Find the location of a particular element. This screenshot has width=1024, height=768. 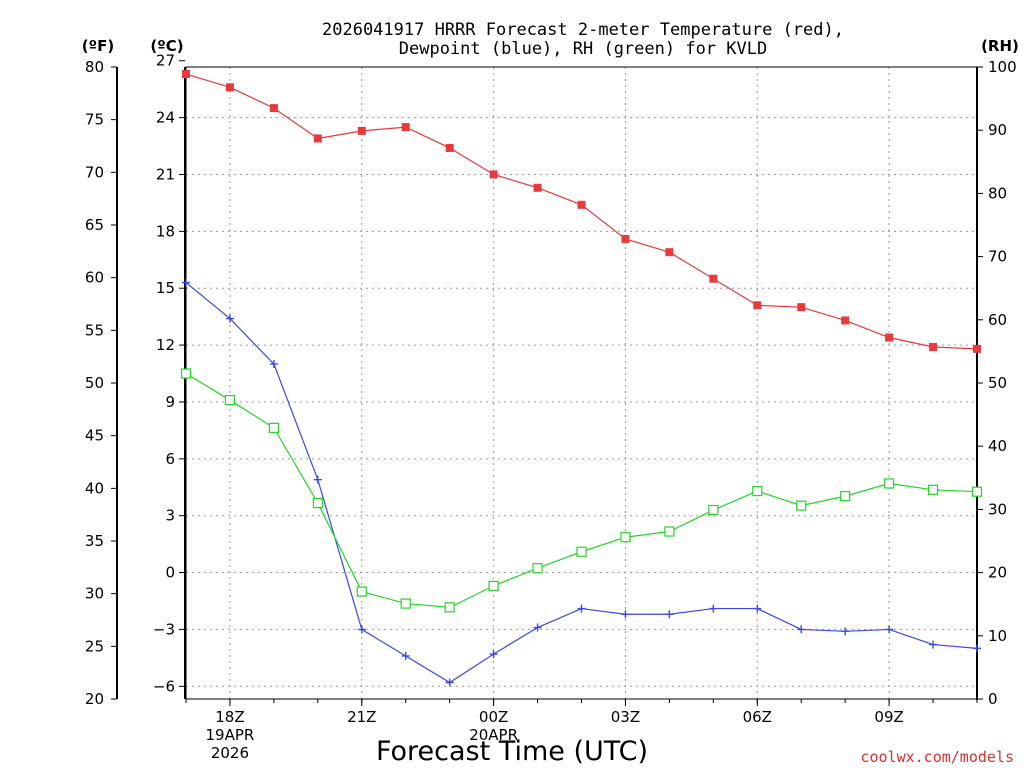

celsius-tick-label: 3 is located at coordinates (170, 516).